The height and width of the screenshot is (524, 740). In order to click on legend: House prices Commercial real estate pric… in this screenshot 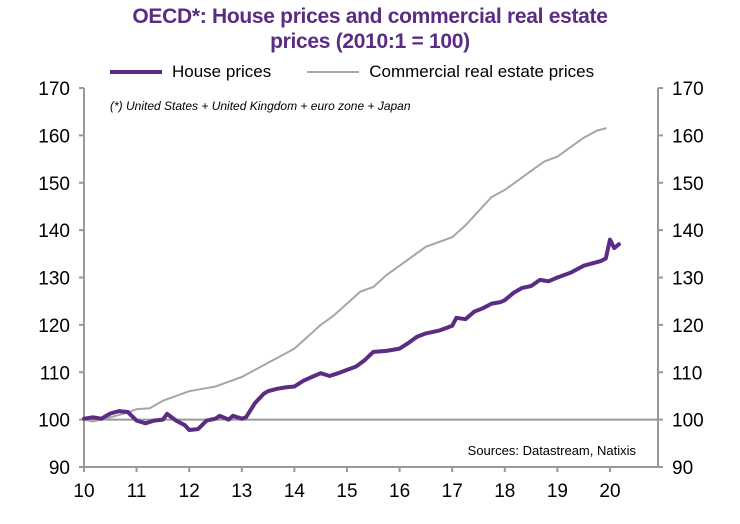, I will do `click(370, 72)`.